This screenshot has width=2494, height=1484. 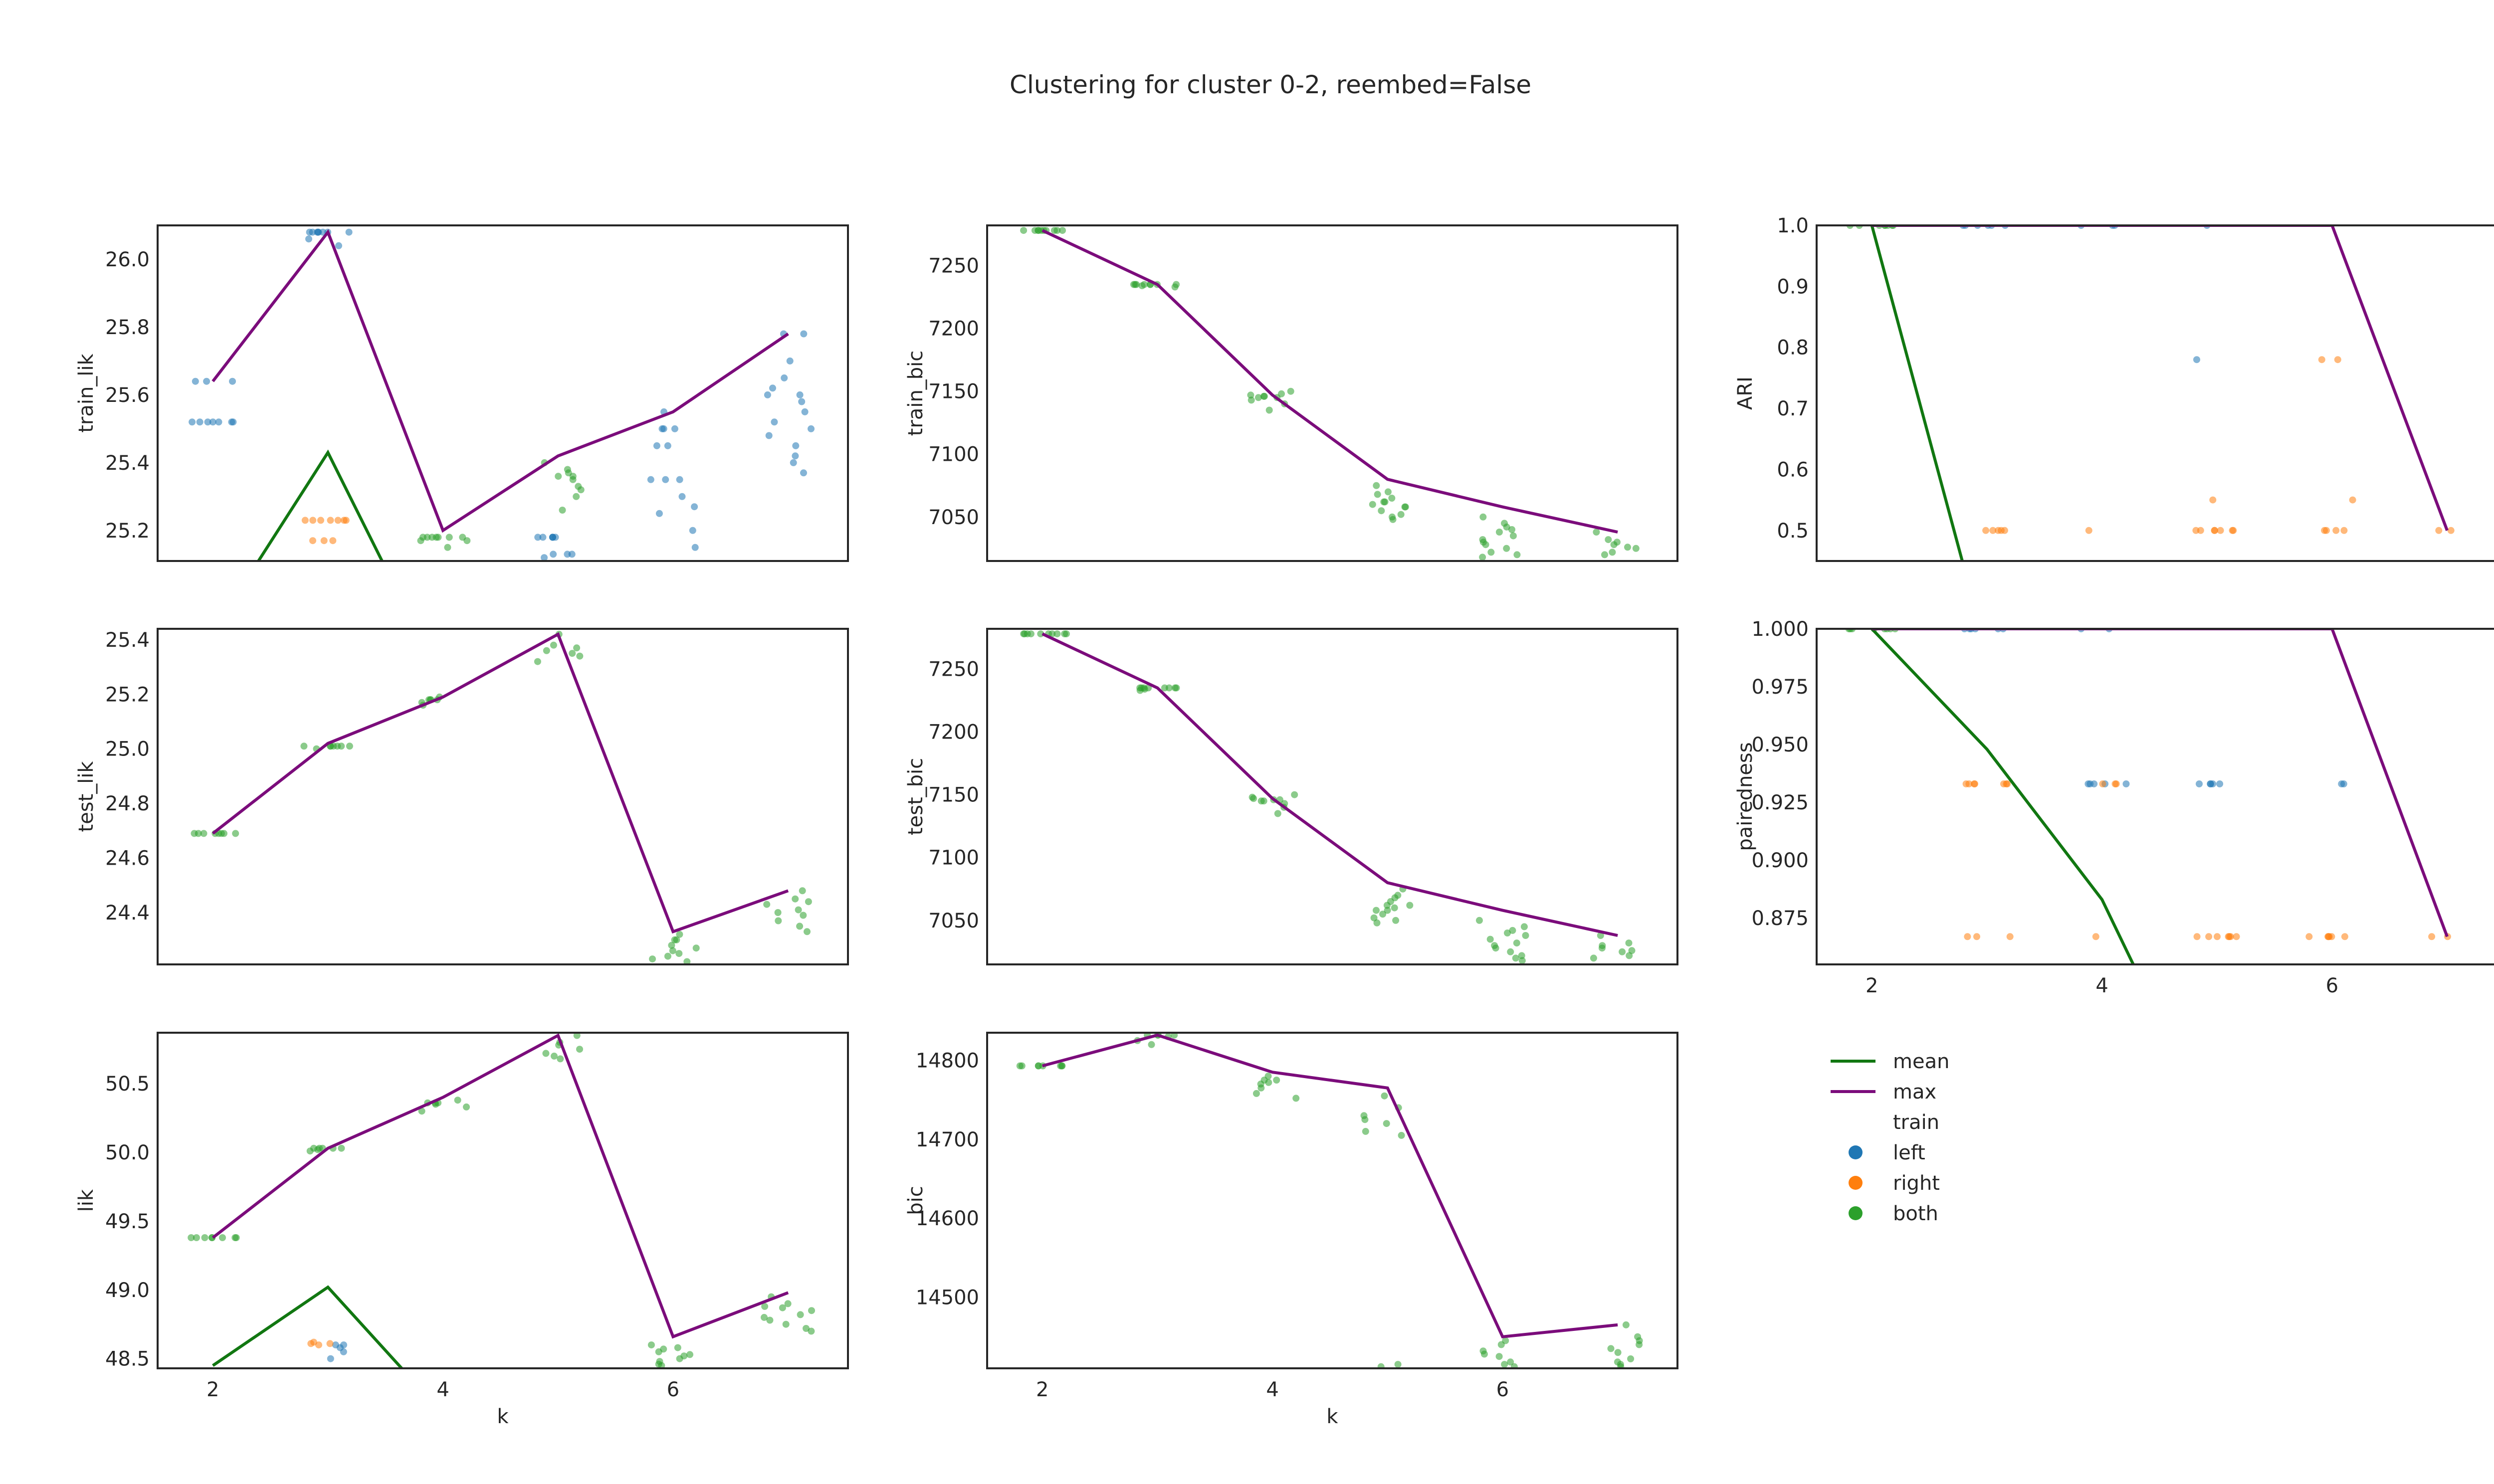 I want to click on legend-left-label: left, so click(x=1909, y=1152).